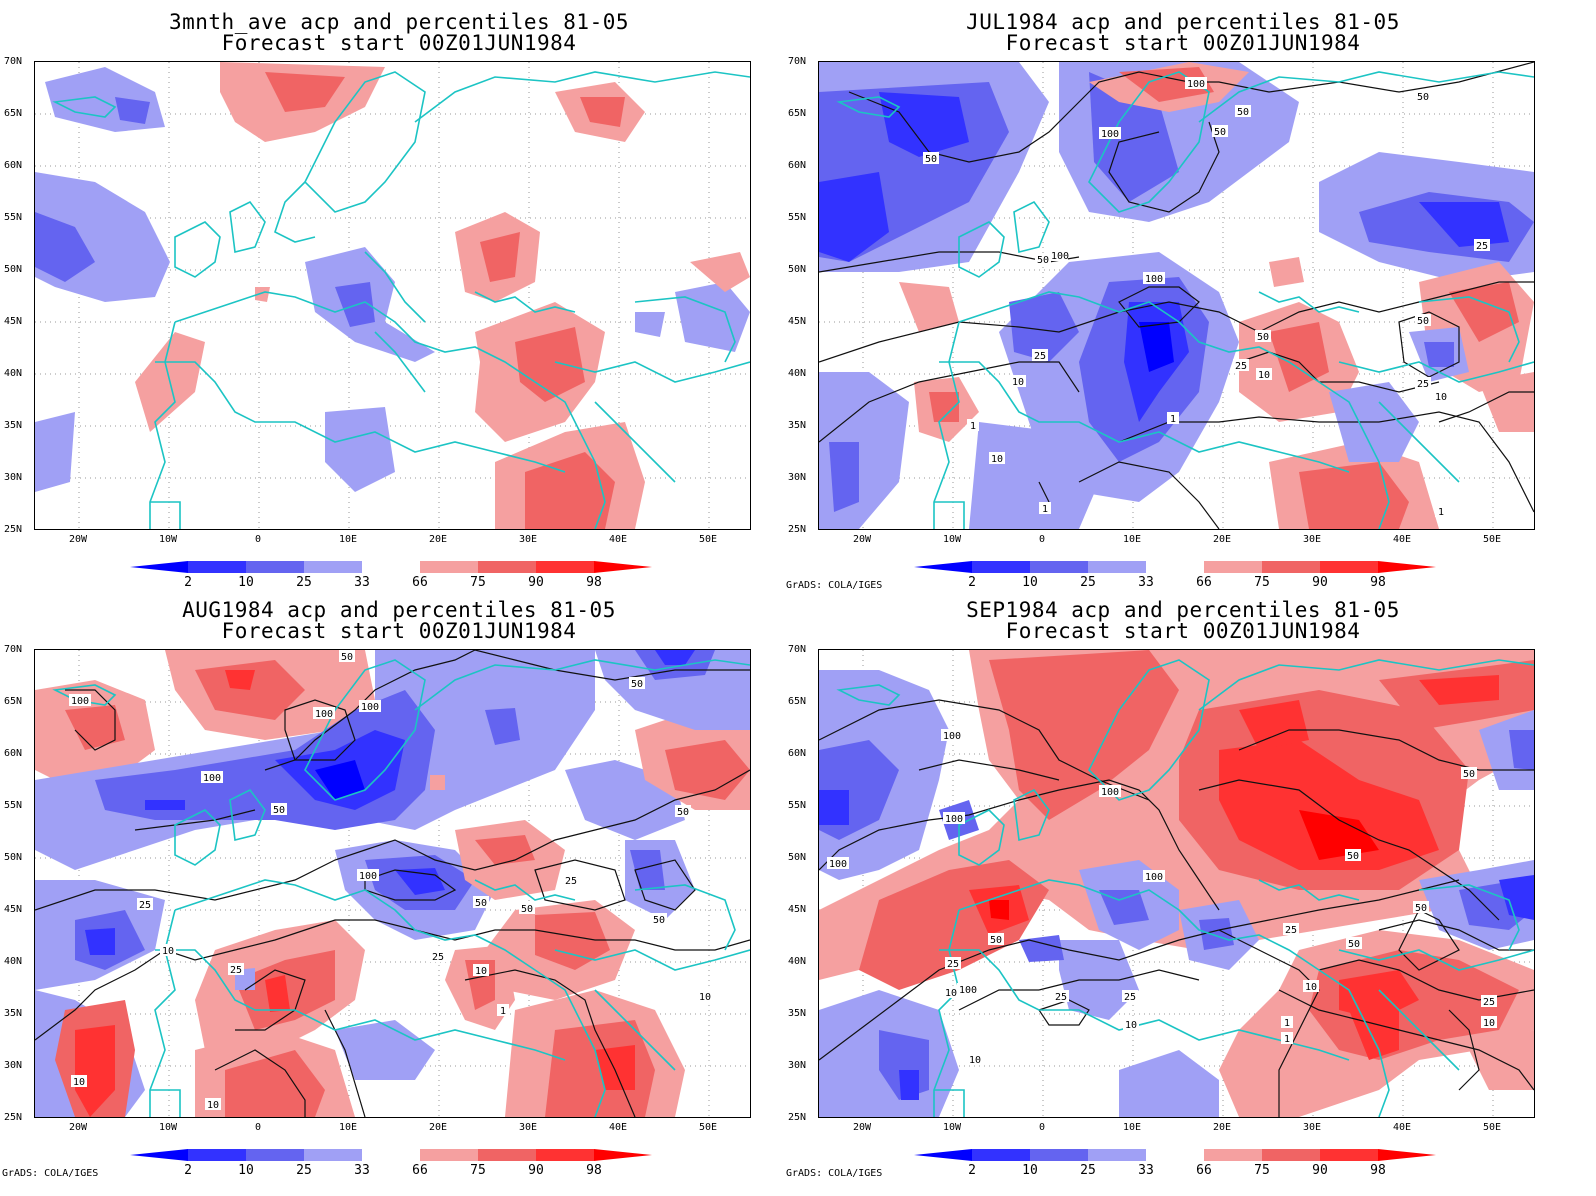  Describe the element at coordinates (797, 1013) in the screenshot. I see `lat-label: 35N` at that location.